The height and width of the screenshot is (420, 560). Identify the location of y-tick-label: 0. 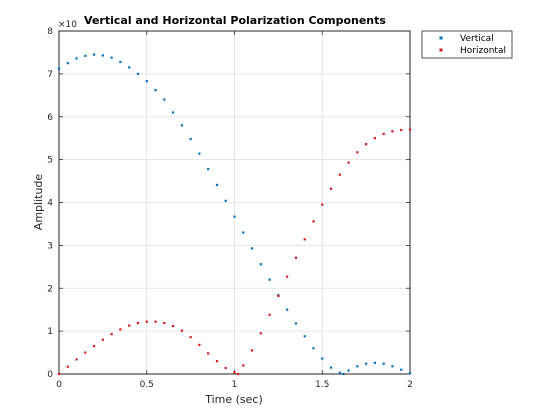
(50, 375).